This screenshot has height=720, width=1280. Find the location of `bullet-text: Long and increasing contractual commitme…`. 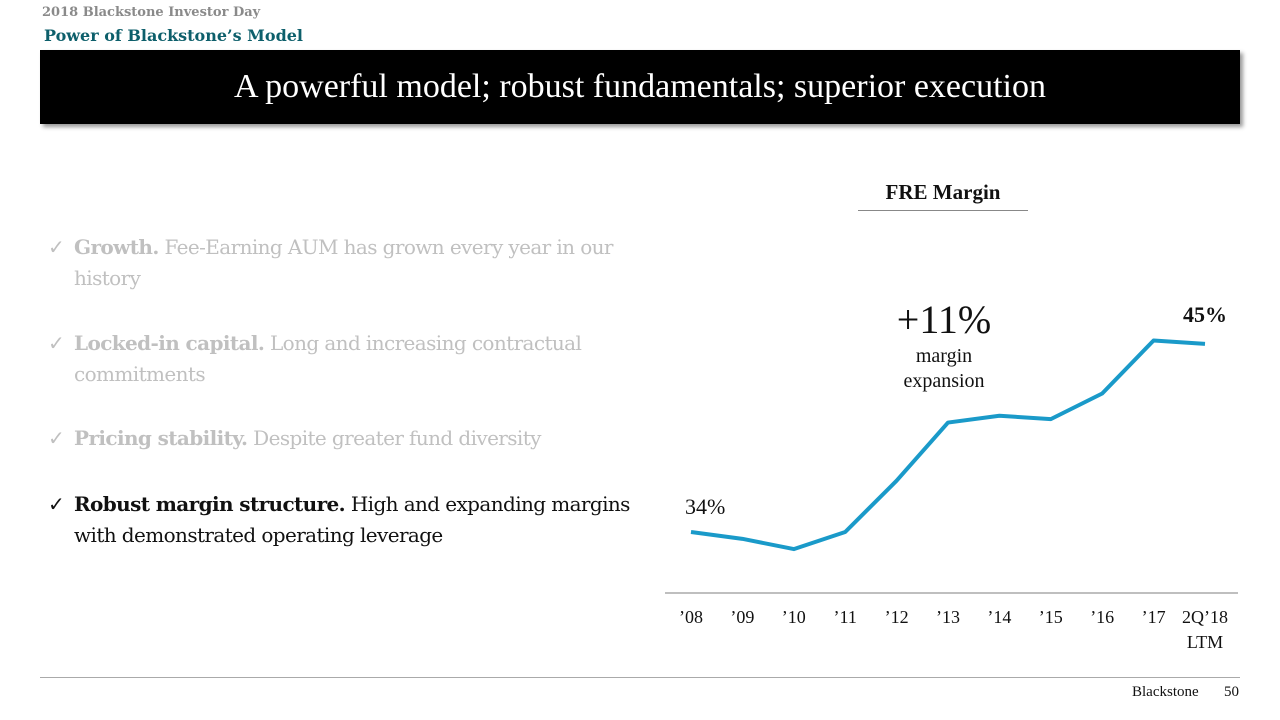

bullet-text: Long and increasing contractual commitme… is located at coordinates (328, 358).